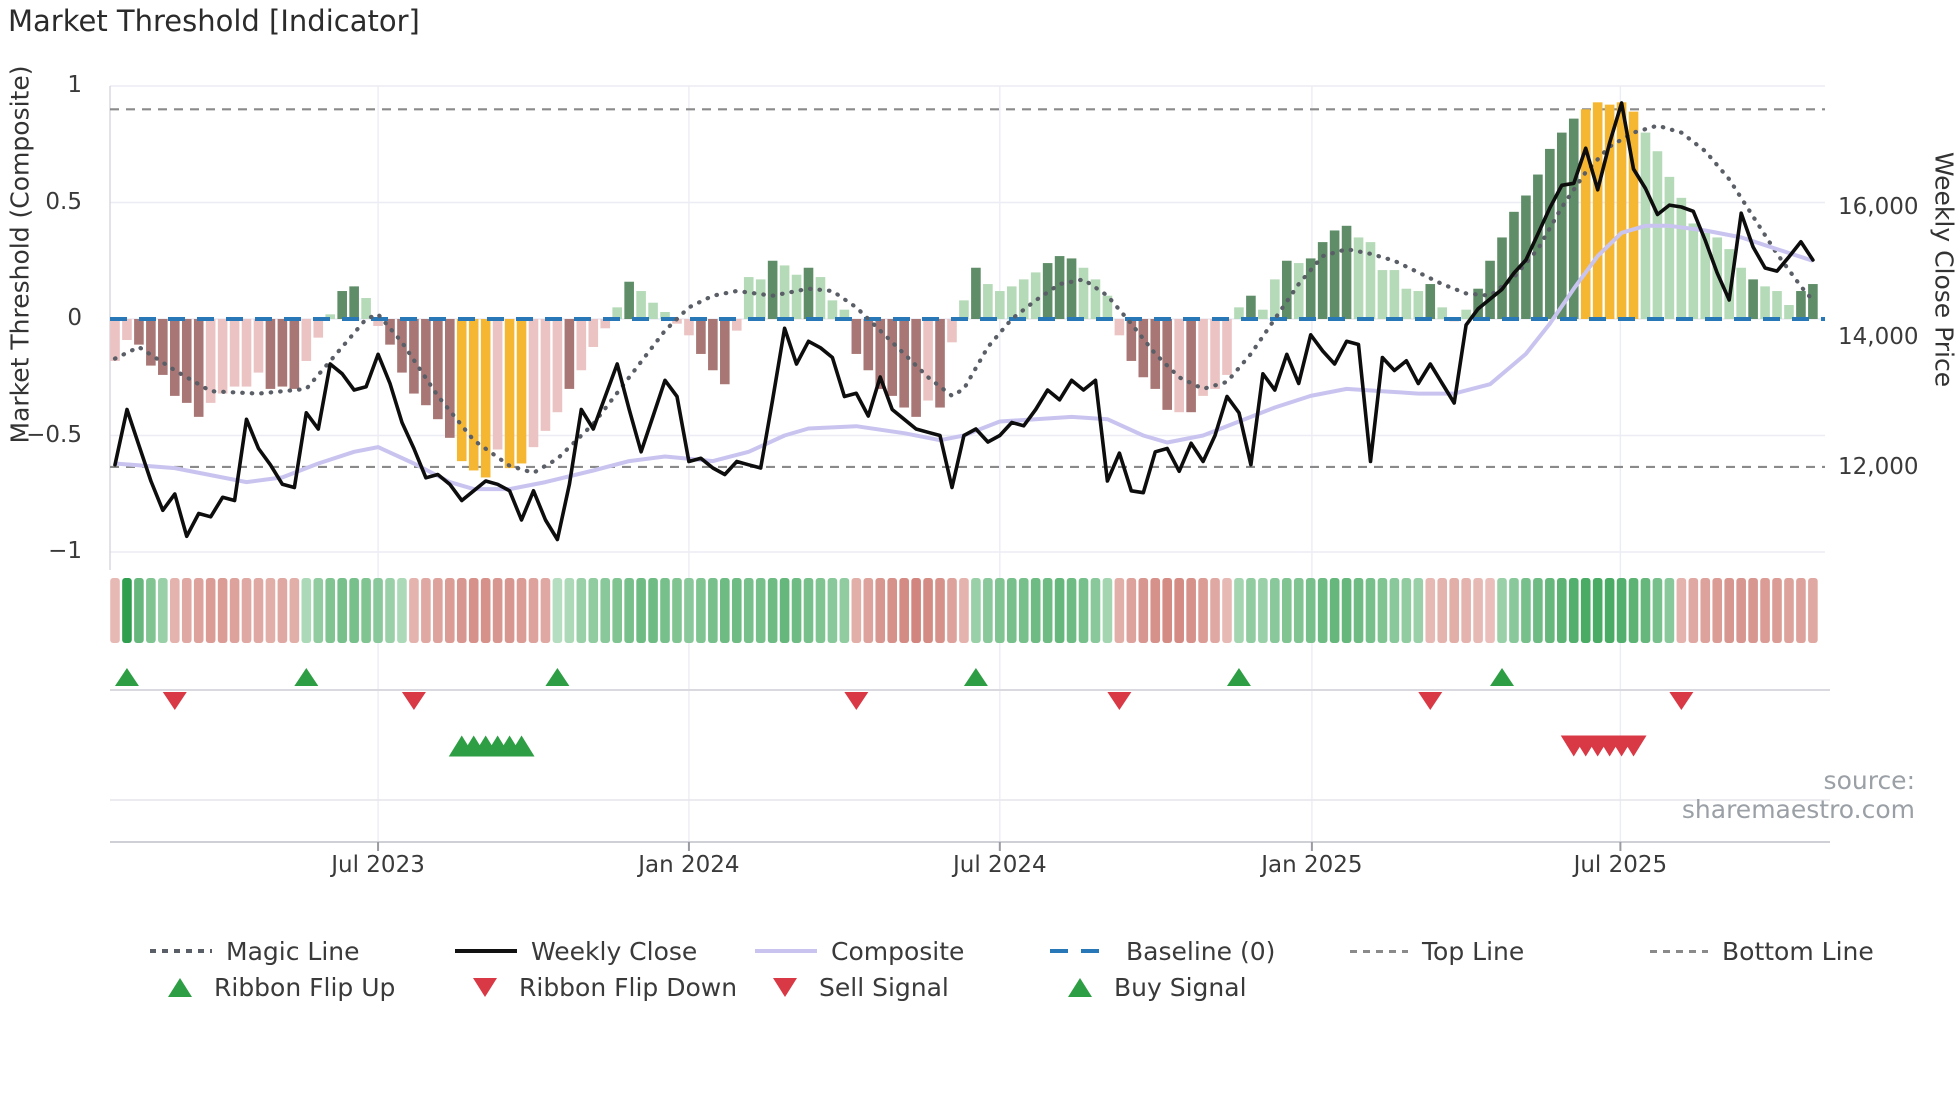 The height and width of the screenshot is (1102, 1960). Describe the element at coordinates (293, 951) in the screenshot. I see `legend-label: Magic Line` at that location.